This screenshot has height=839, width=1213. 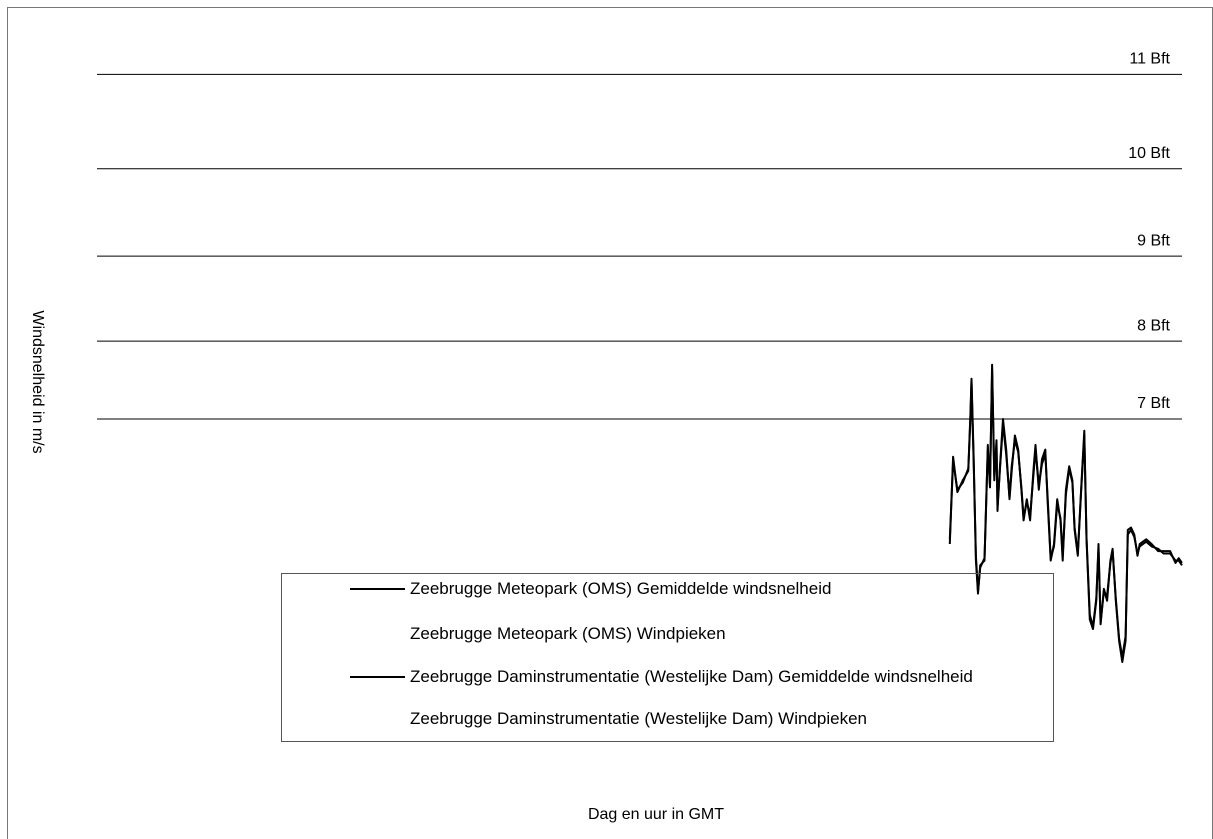 I want to click on y-axis-label: Windsnelheid in m/s, so click(x=37, y=381).